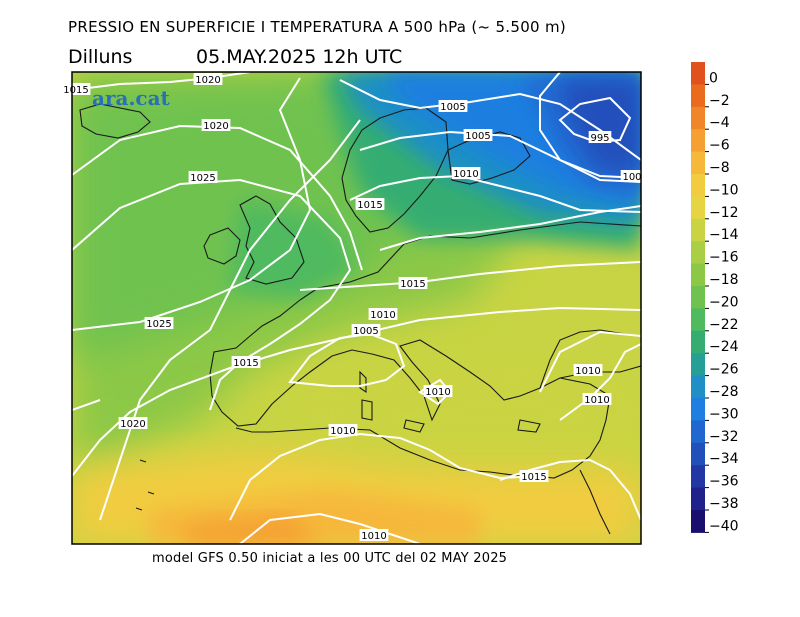 This screenshot has height=617, width=800. What do you see at coordinates (724, 235) in the screenshot?
I see `colorbar-label: −14` at bounding box center [724, 235].